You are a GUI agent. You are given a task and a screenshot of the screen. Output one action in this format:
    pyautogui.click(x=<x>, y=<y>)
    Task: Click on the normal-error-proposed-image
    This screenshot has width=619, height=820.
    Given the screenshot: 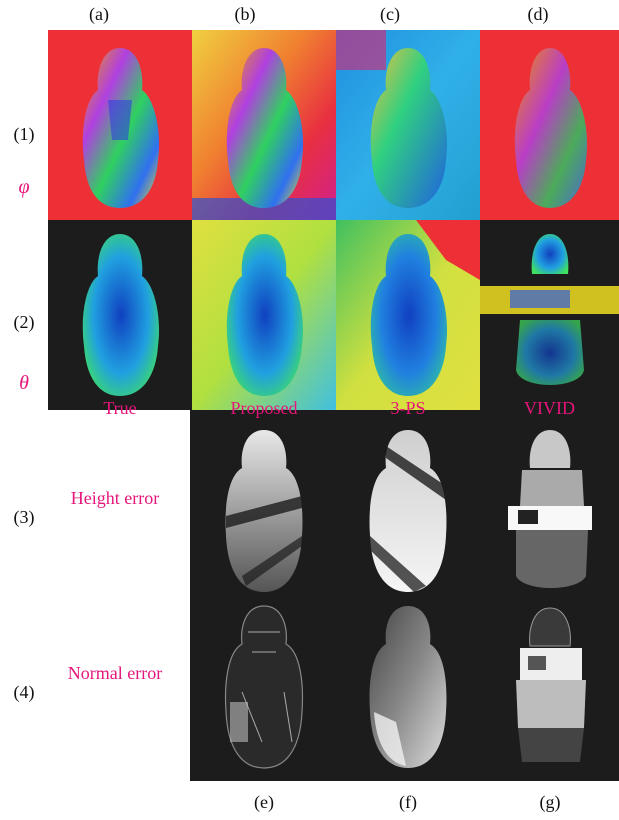 What is the action you would take?
    pyautogui.click(x=264, y=687)
    